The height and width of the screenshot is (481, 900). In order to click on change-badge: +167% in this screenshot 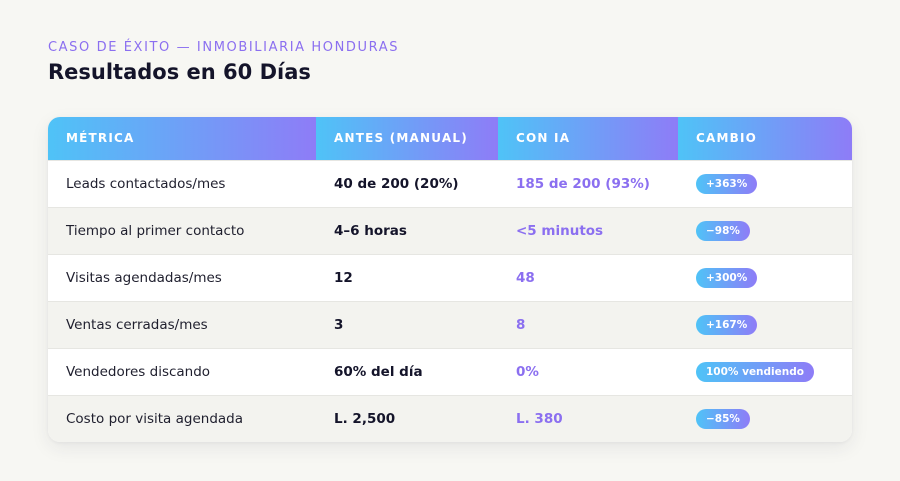, I will do `click(727, 324)`.